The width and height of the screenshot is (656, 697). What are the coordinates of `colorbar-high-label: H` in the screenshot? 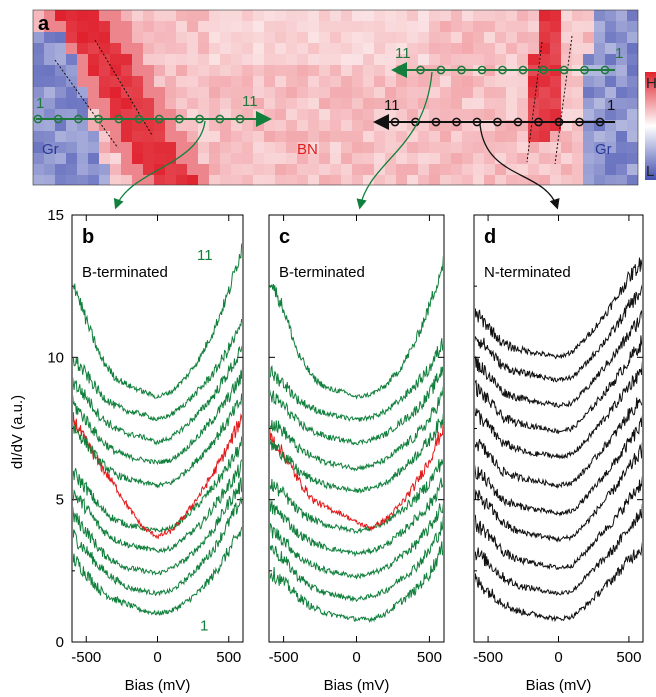 It's located at (651, 83).